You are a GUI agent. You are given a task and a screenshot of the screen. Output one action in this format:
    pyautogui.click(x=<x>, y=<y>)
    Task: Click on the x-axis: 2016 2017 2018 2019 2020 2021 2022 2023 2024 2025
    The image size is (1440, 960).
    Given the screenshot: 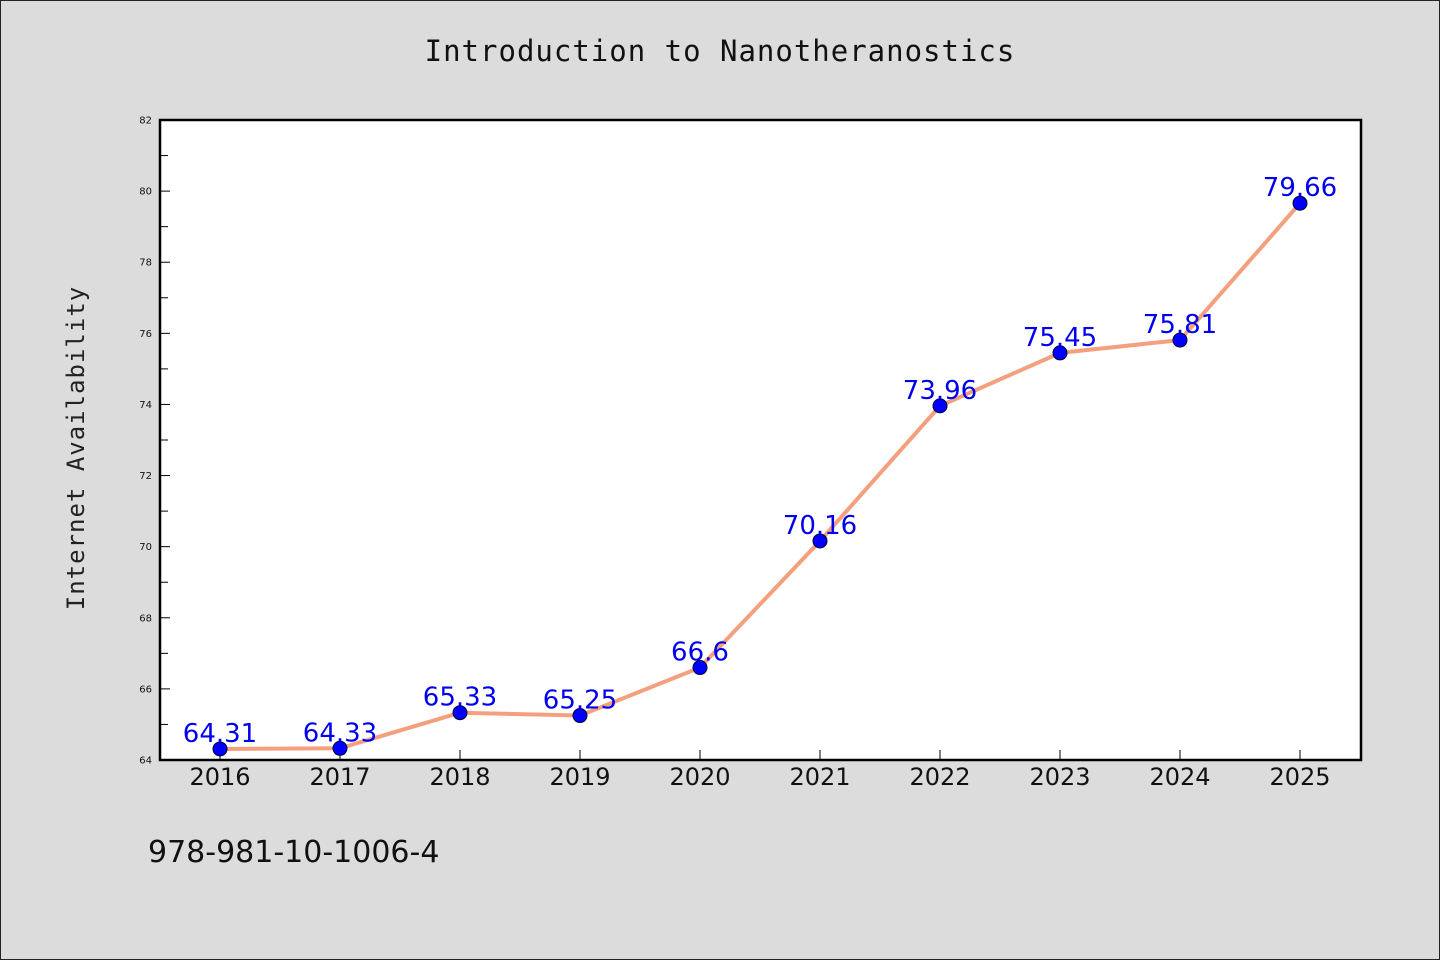 What is the action you would take?
    pyautogui.click(x=760, y=770)
    